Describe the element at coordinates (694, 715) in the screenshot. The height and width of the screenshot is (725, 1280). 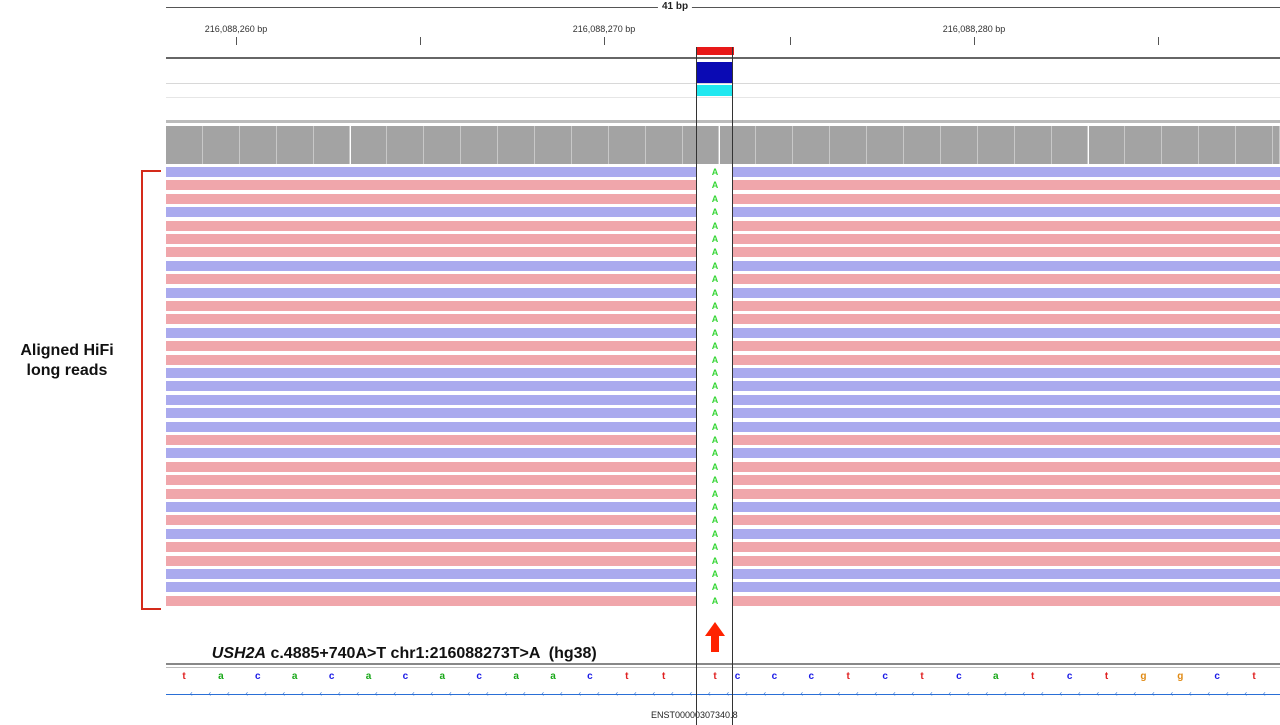
I see `transcript-label: ENST00000307340.8` at that location.